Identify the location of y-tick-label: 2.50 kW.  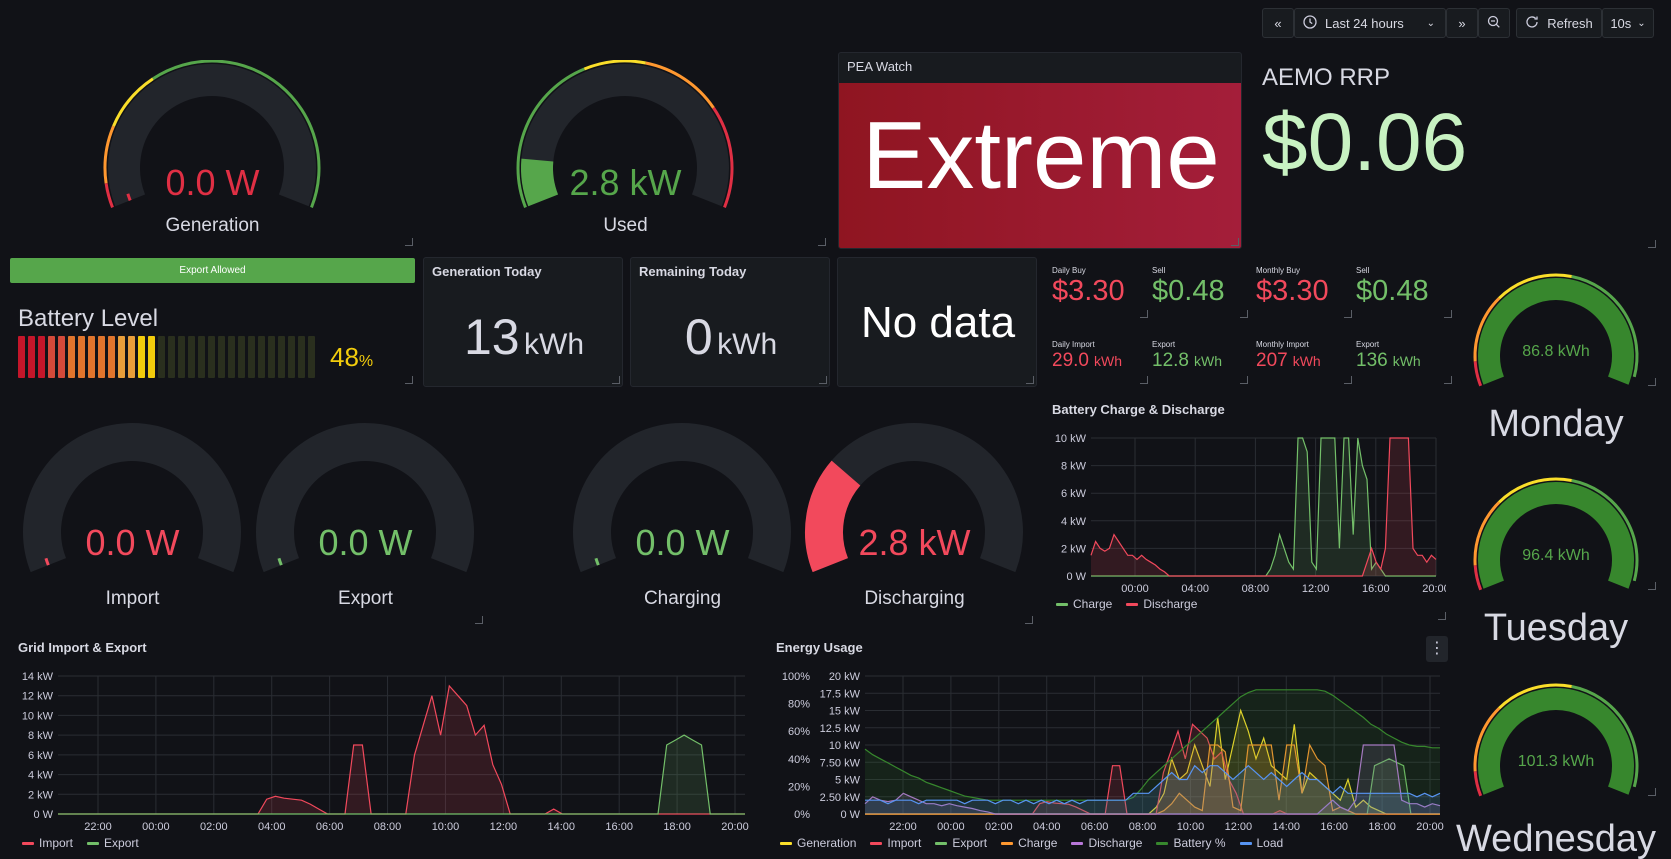
(840, 798).